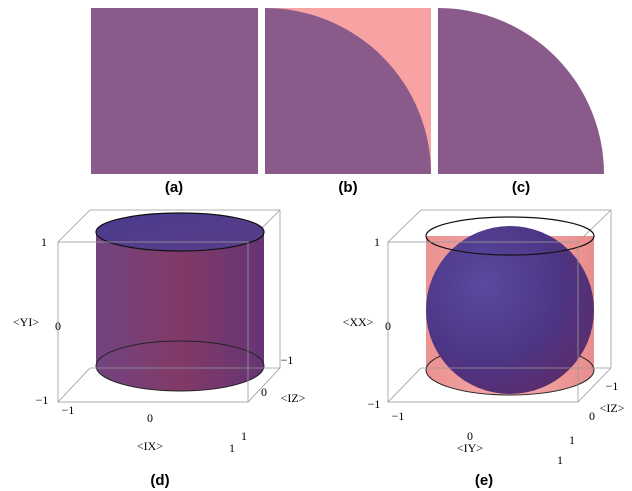 The width and height of the screenshot is (632, 491). I want to click on quarter-disk-shape-c, so click(521, 91).